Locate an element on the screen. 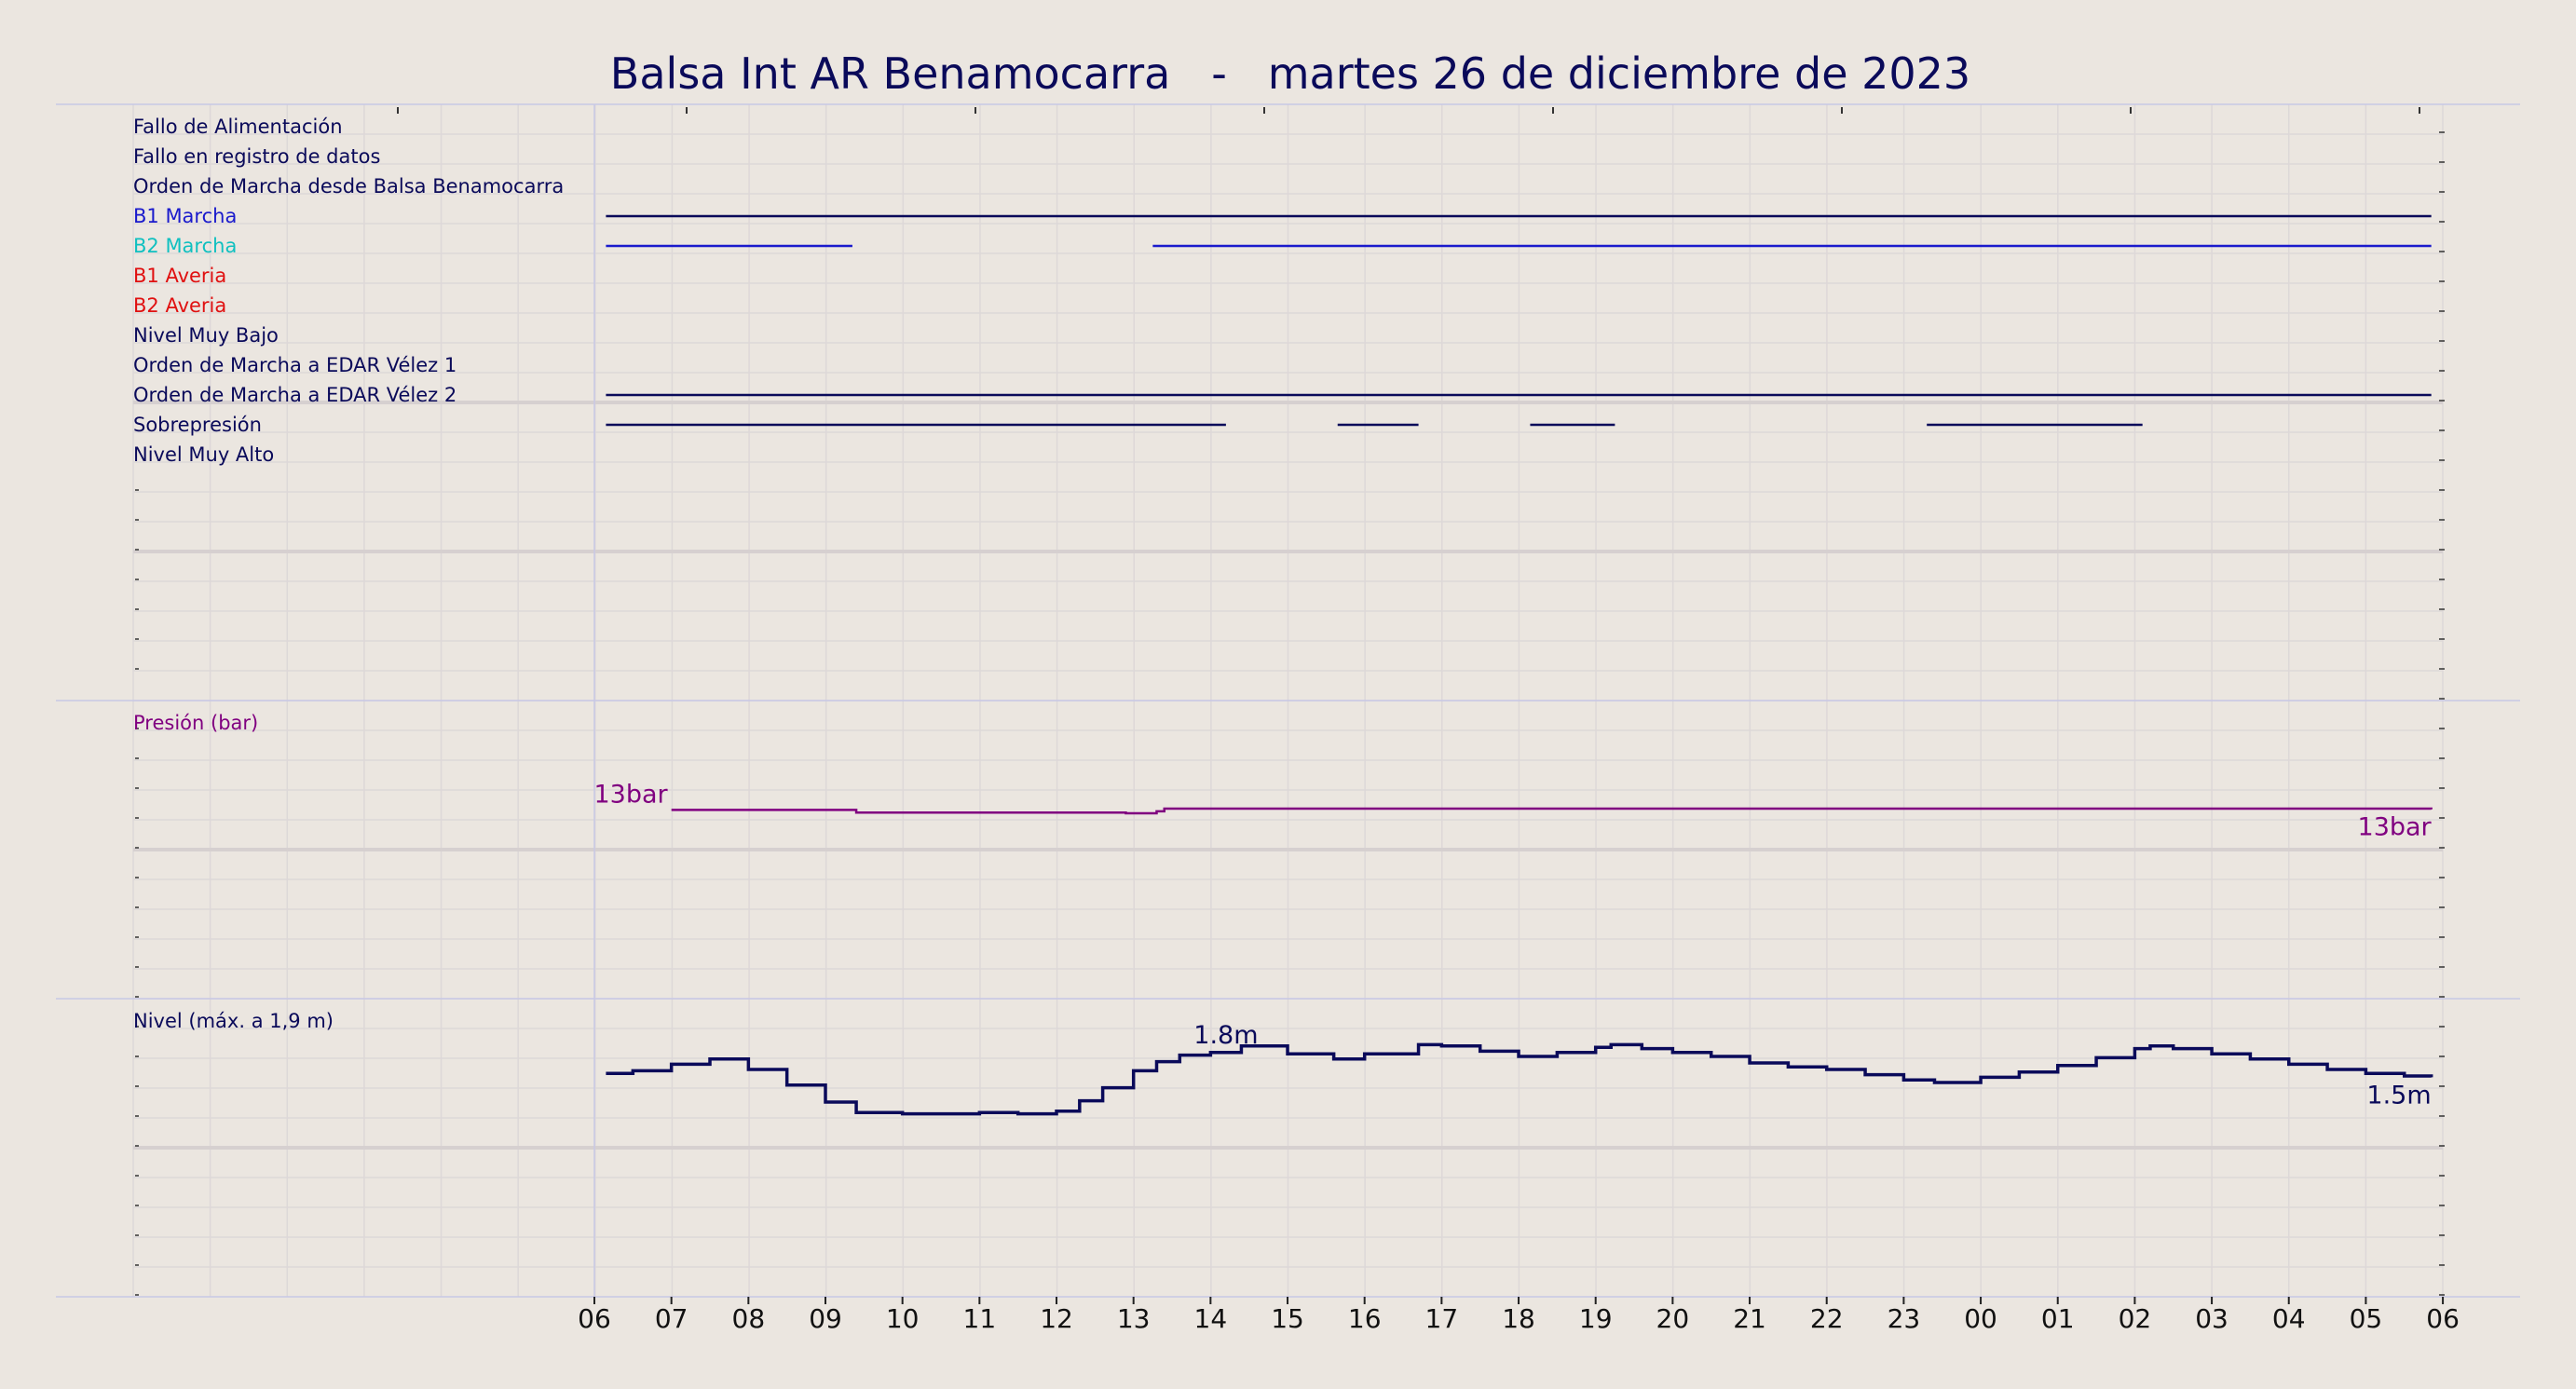  x-tick-label: 03 is located at coordinates (2211, 1318).